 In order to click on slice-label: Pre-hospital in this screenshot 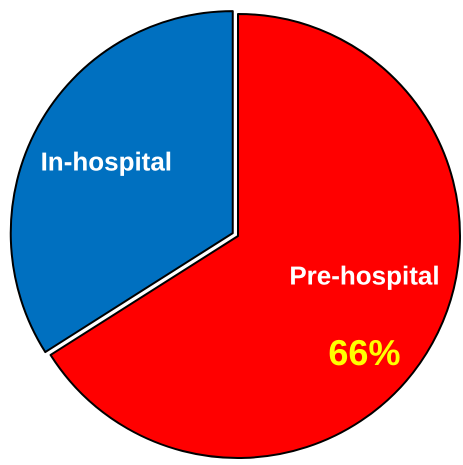, I will do `click(364, 275)`.